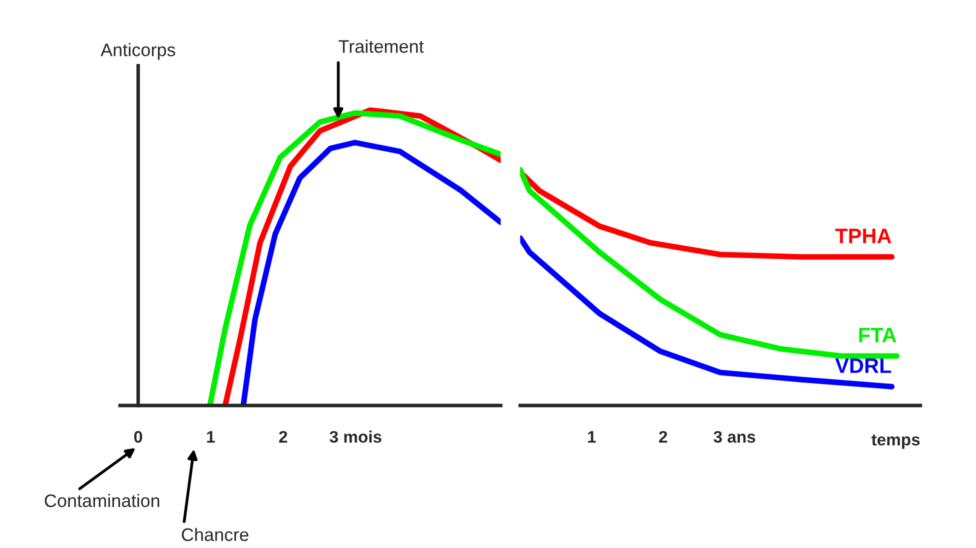  Describe the element at coordinates (215, 535) in the screenshot. I see `text: Chancre` at that location.